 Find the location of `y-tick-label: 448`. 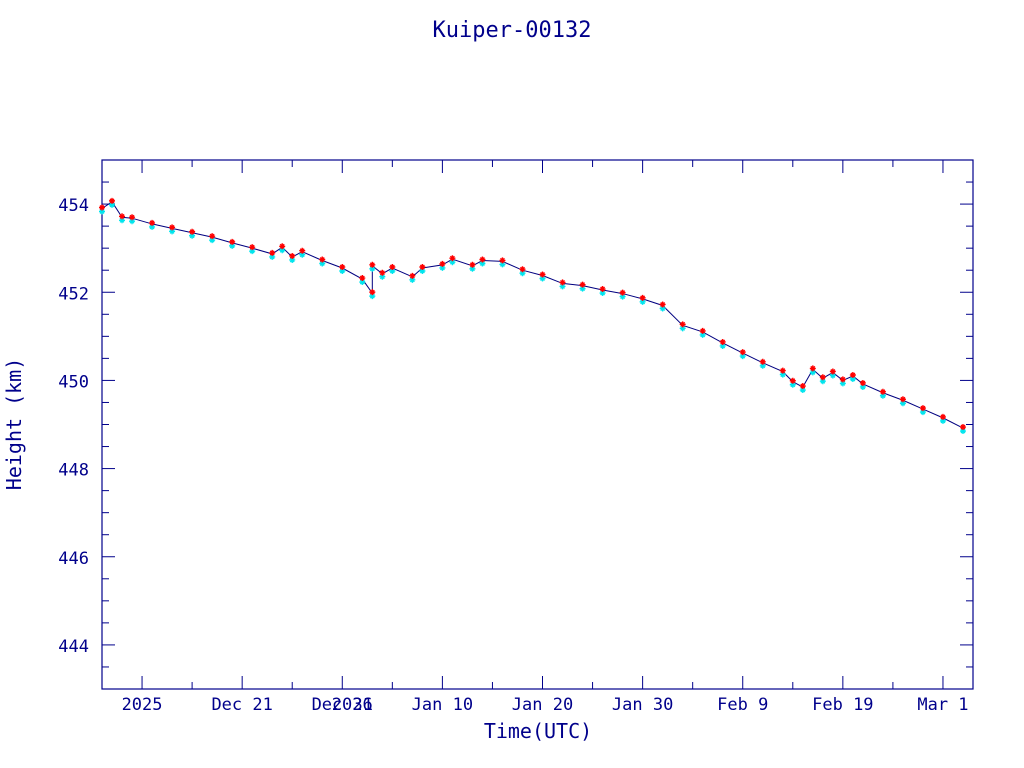

y-tick-label: 448 is located at coordinates (73, 471).